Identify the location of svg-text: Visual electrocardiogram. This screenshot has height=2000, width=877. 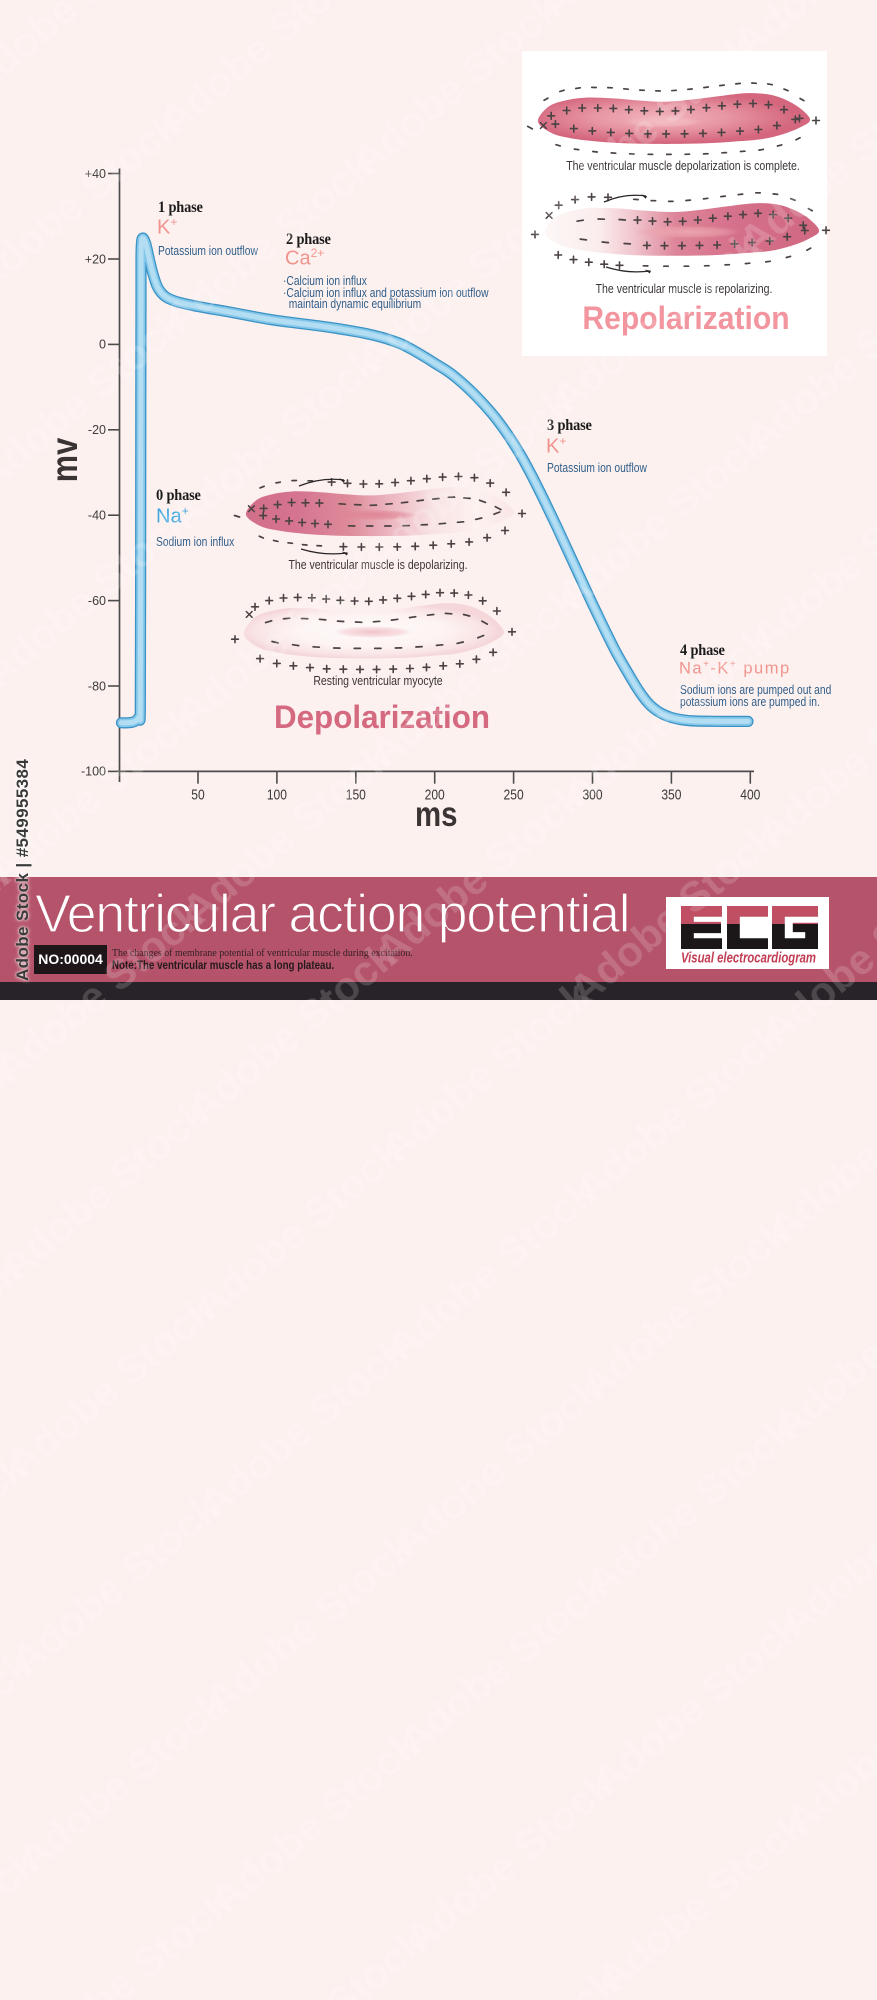
(748, 958).